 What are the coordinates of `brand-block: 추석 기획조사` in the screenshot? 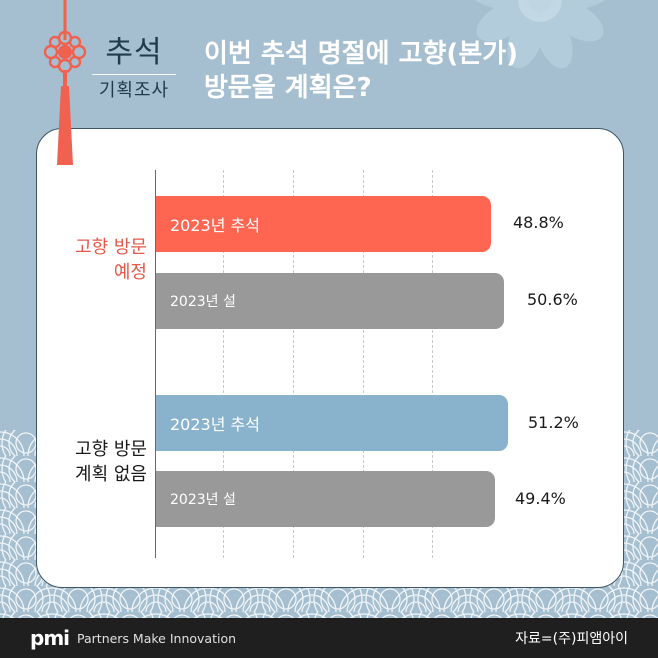 It's located at (134, 68).